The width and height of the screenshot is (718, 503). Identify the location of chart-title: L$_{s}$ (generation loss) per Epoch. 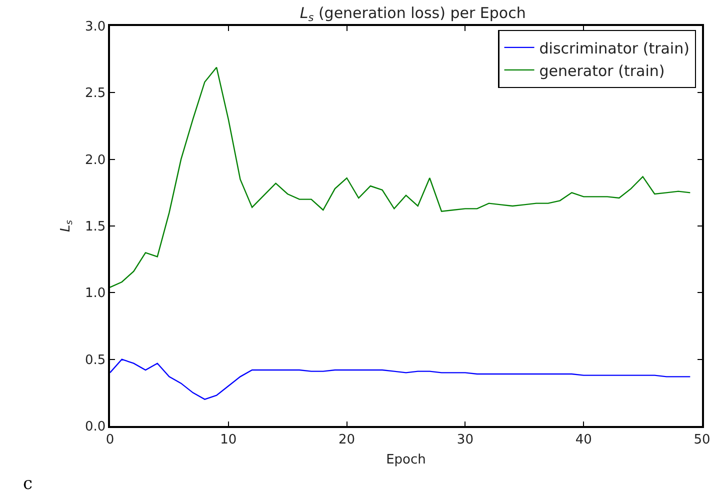
(413, 14).